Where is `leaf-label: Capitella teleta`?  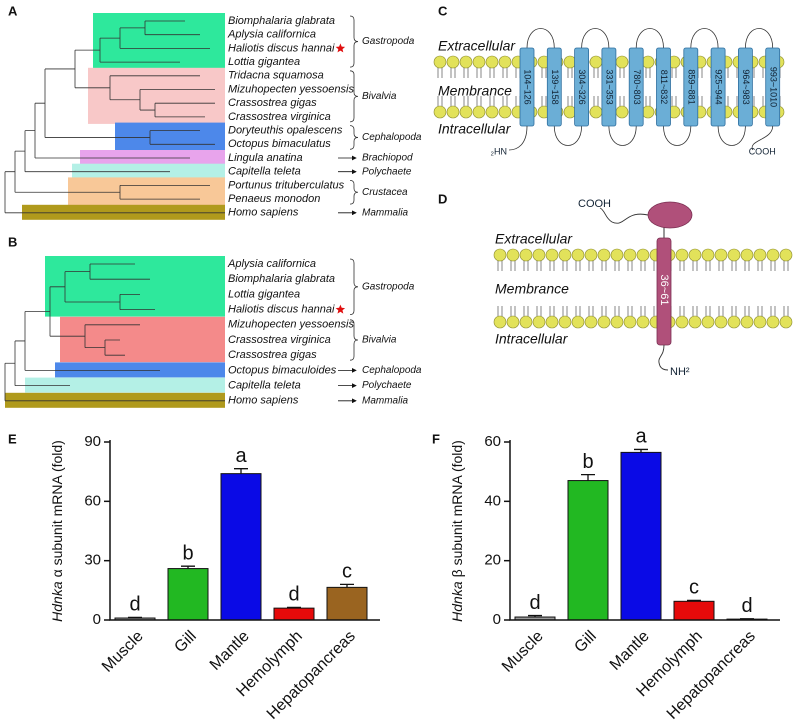 leaf-label: Capitella teleta is located at coordinates (264, 386).